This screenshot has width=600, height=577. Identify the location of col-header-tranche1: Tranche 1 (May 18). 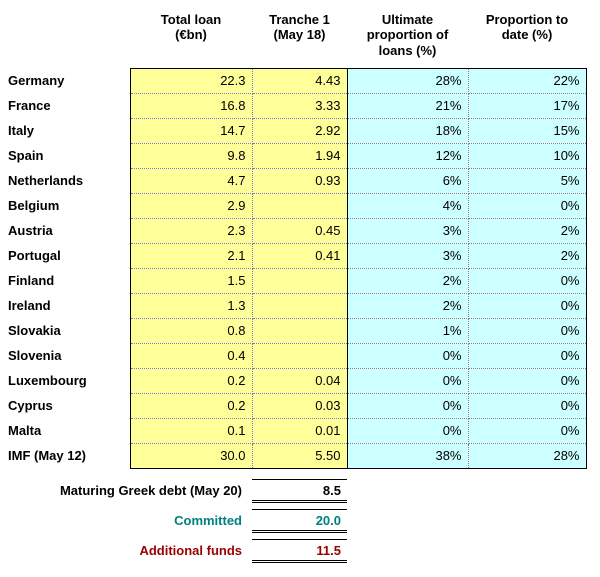
(299, 27).